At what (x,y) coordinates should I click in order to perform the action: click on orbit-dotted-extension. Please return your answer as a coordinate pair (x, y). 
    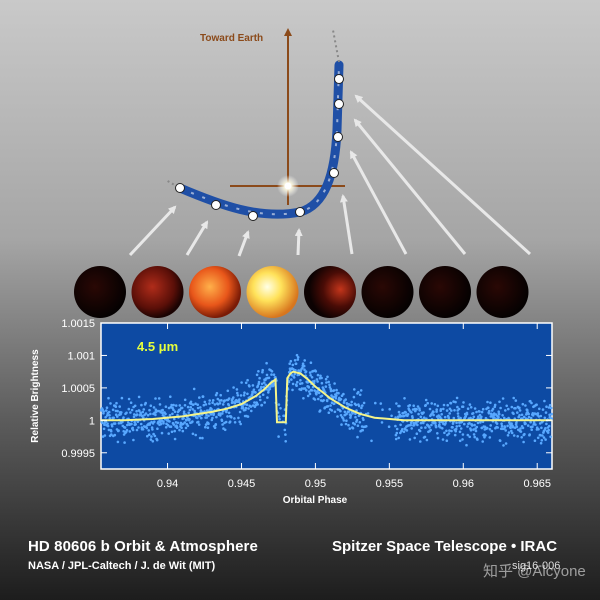
    Looking at the image, I should click on (172, 183).